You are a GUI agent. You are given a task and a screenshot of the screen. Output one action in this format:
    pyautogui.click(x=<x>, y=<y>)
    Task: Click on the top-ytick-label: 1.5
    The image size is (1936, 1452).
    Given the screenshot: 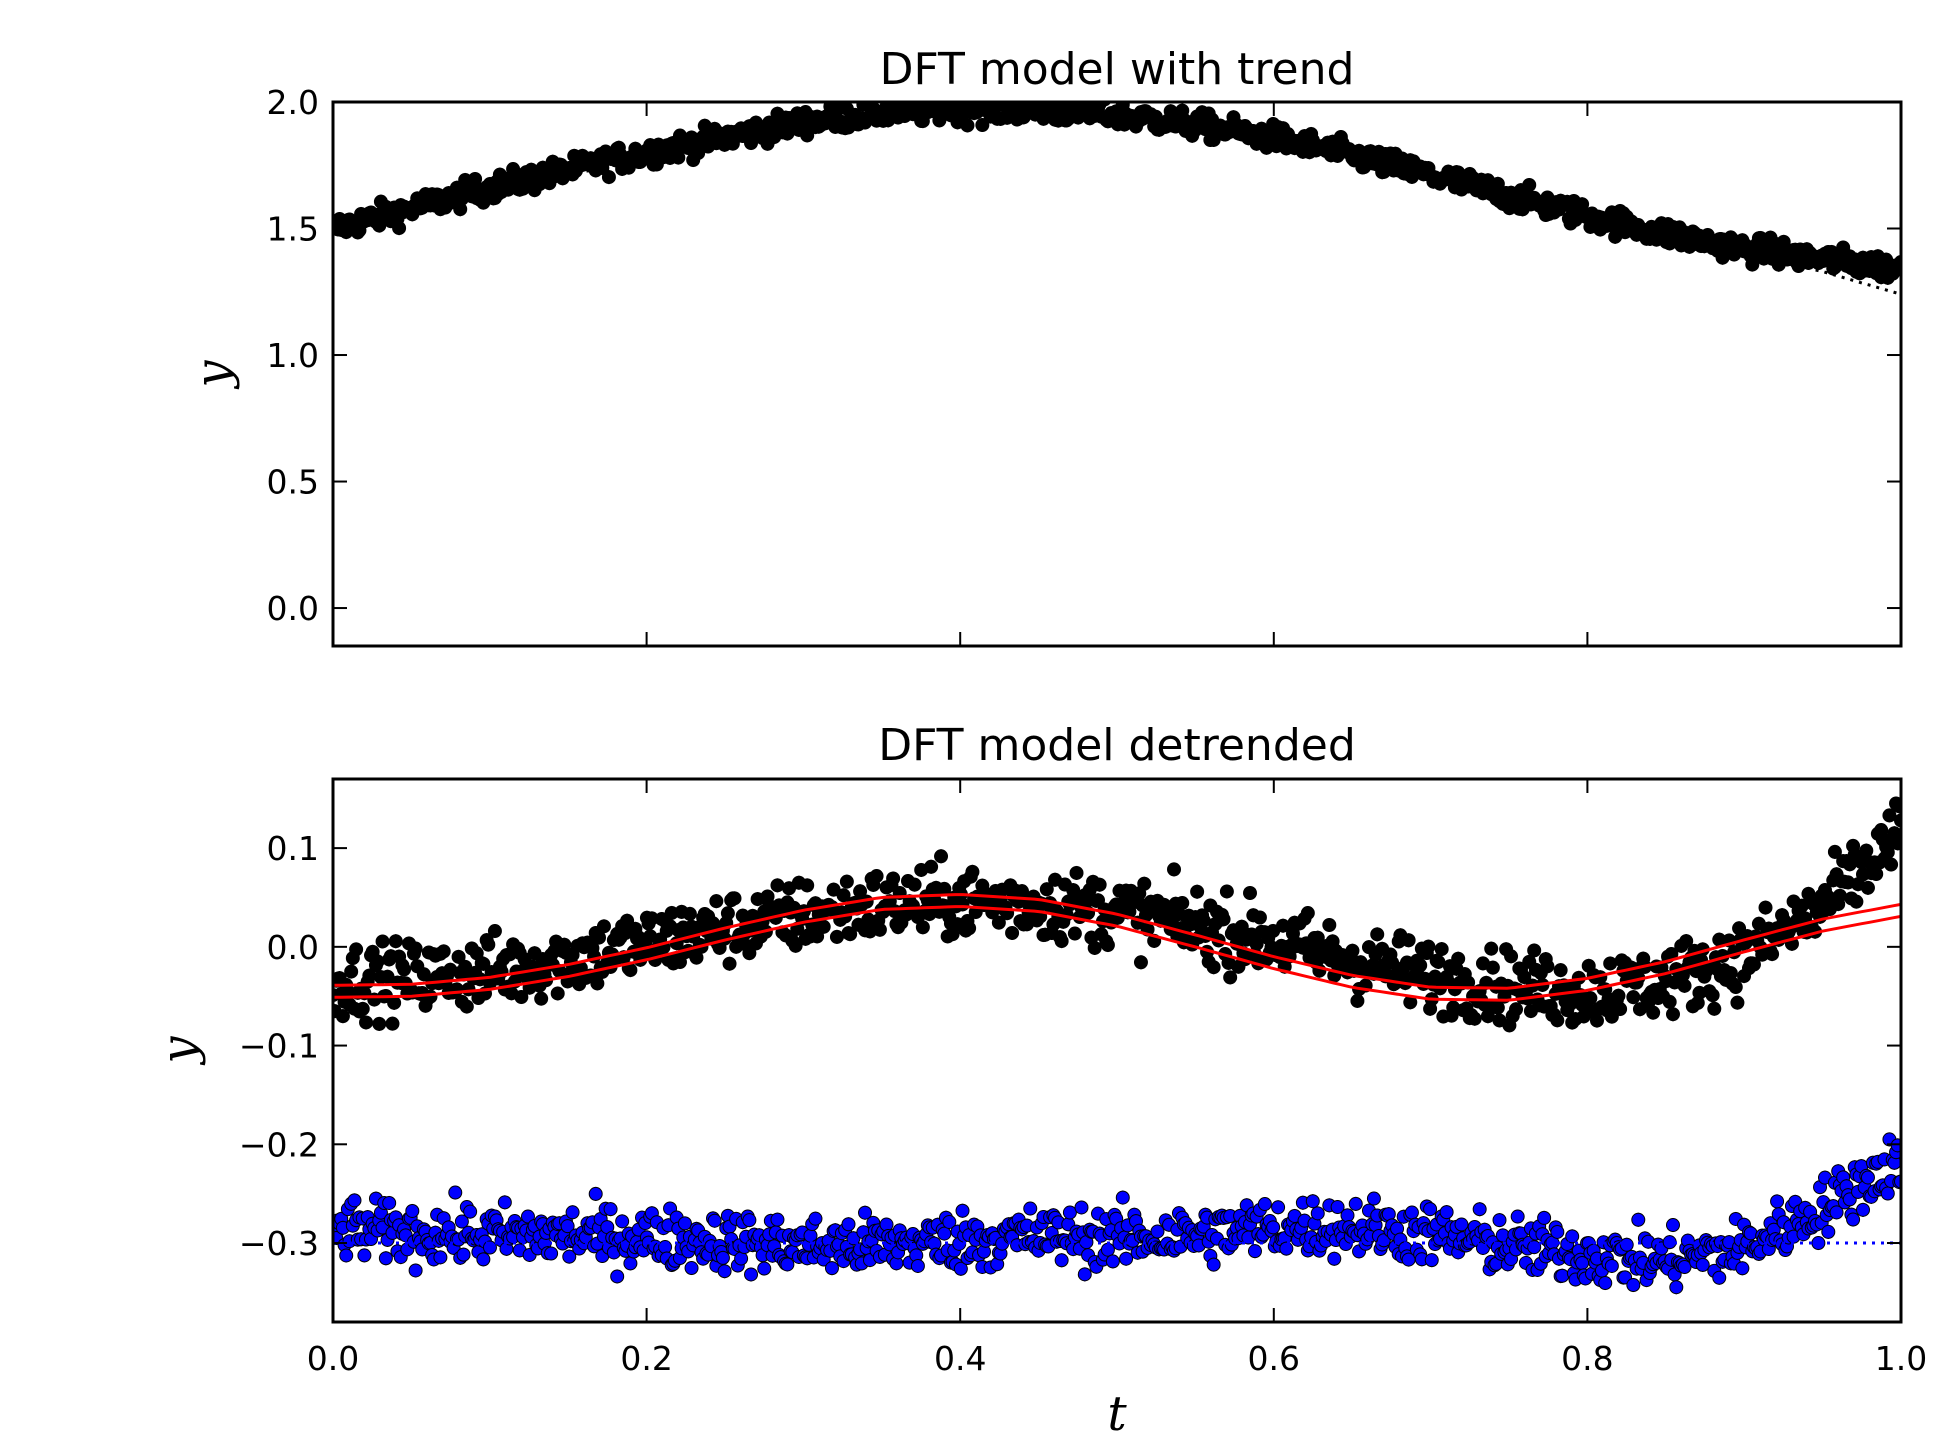 What is the action you would take?
    pyautogui.click(x=293, y=229)
    